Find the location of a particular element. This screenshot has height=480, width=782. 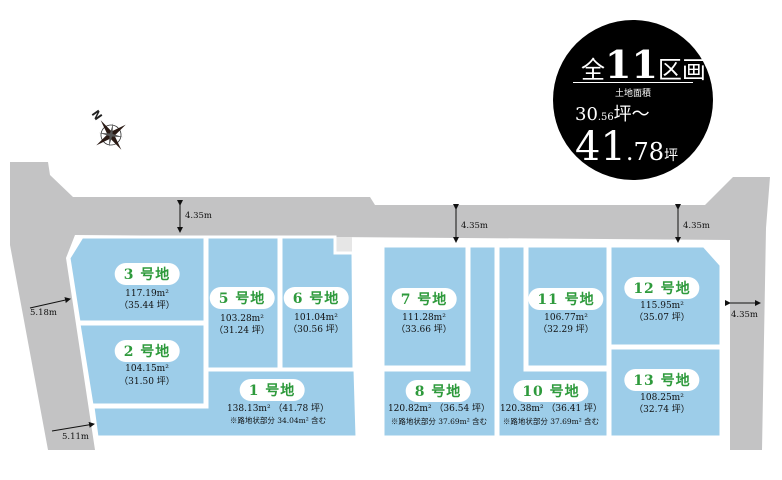

lot-13-label: 13 号地 is located at coordinates (662, 380).